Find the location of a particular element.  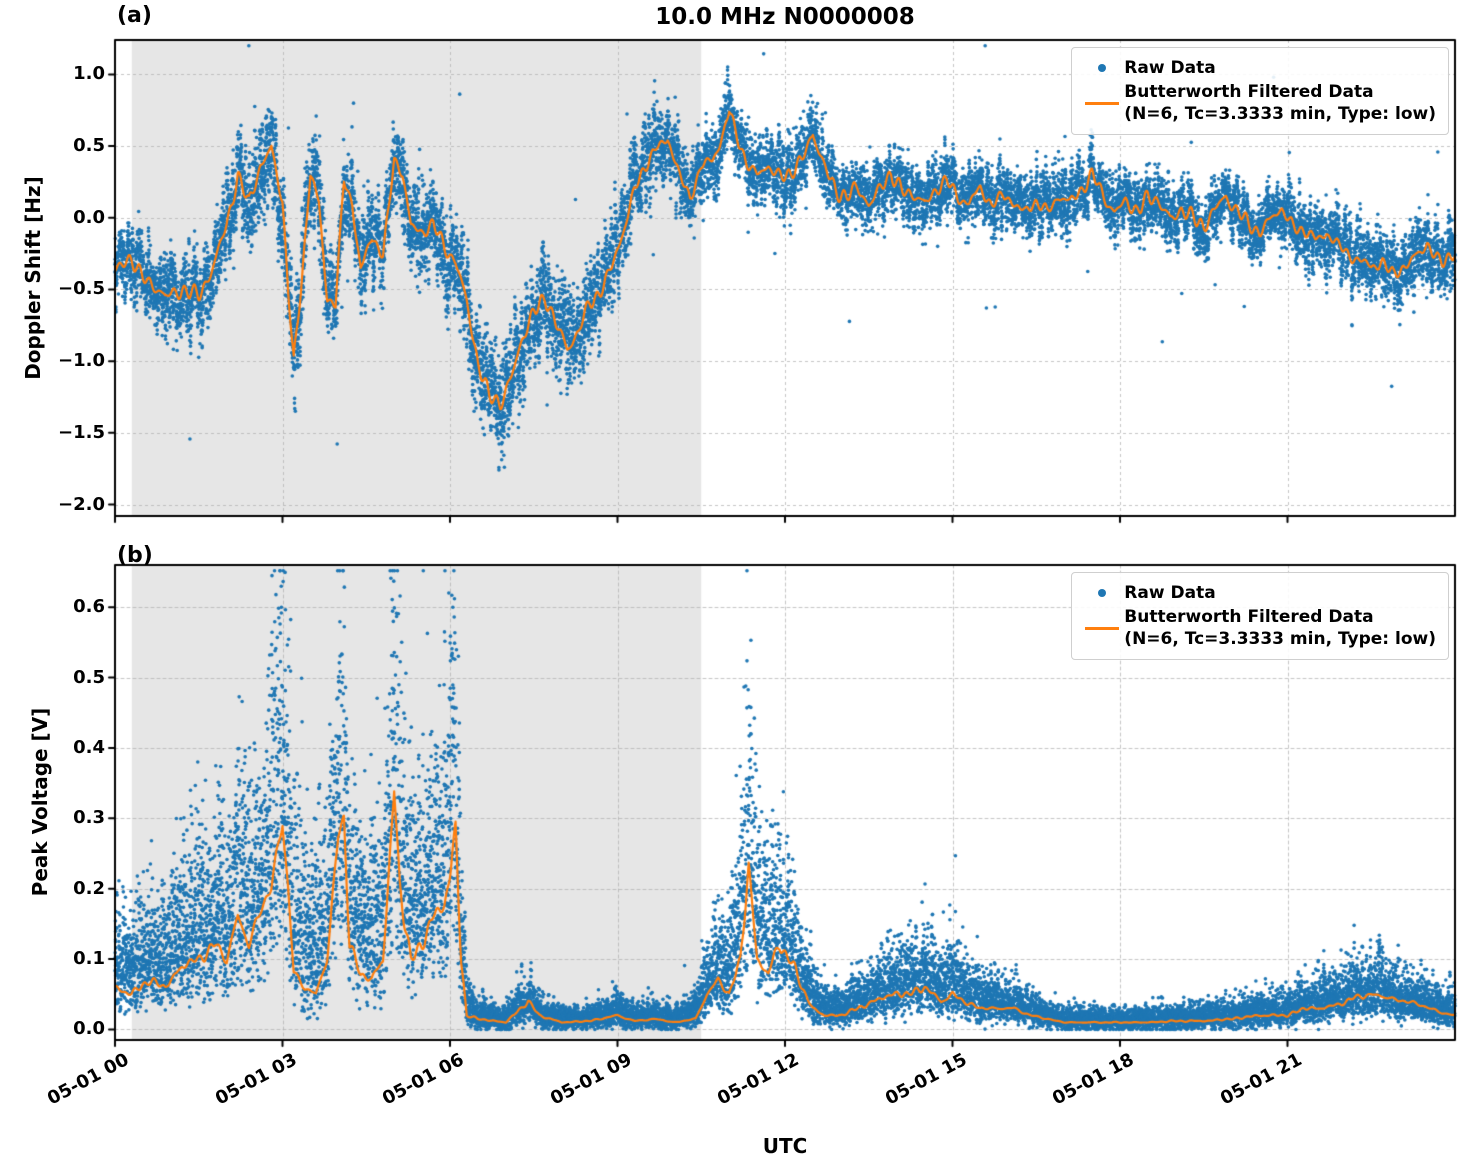

panel-a-label: (a) is located at coordinates (134, 15).